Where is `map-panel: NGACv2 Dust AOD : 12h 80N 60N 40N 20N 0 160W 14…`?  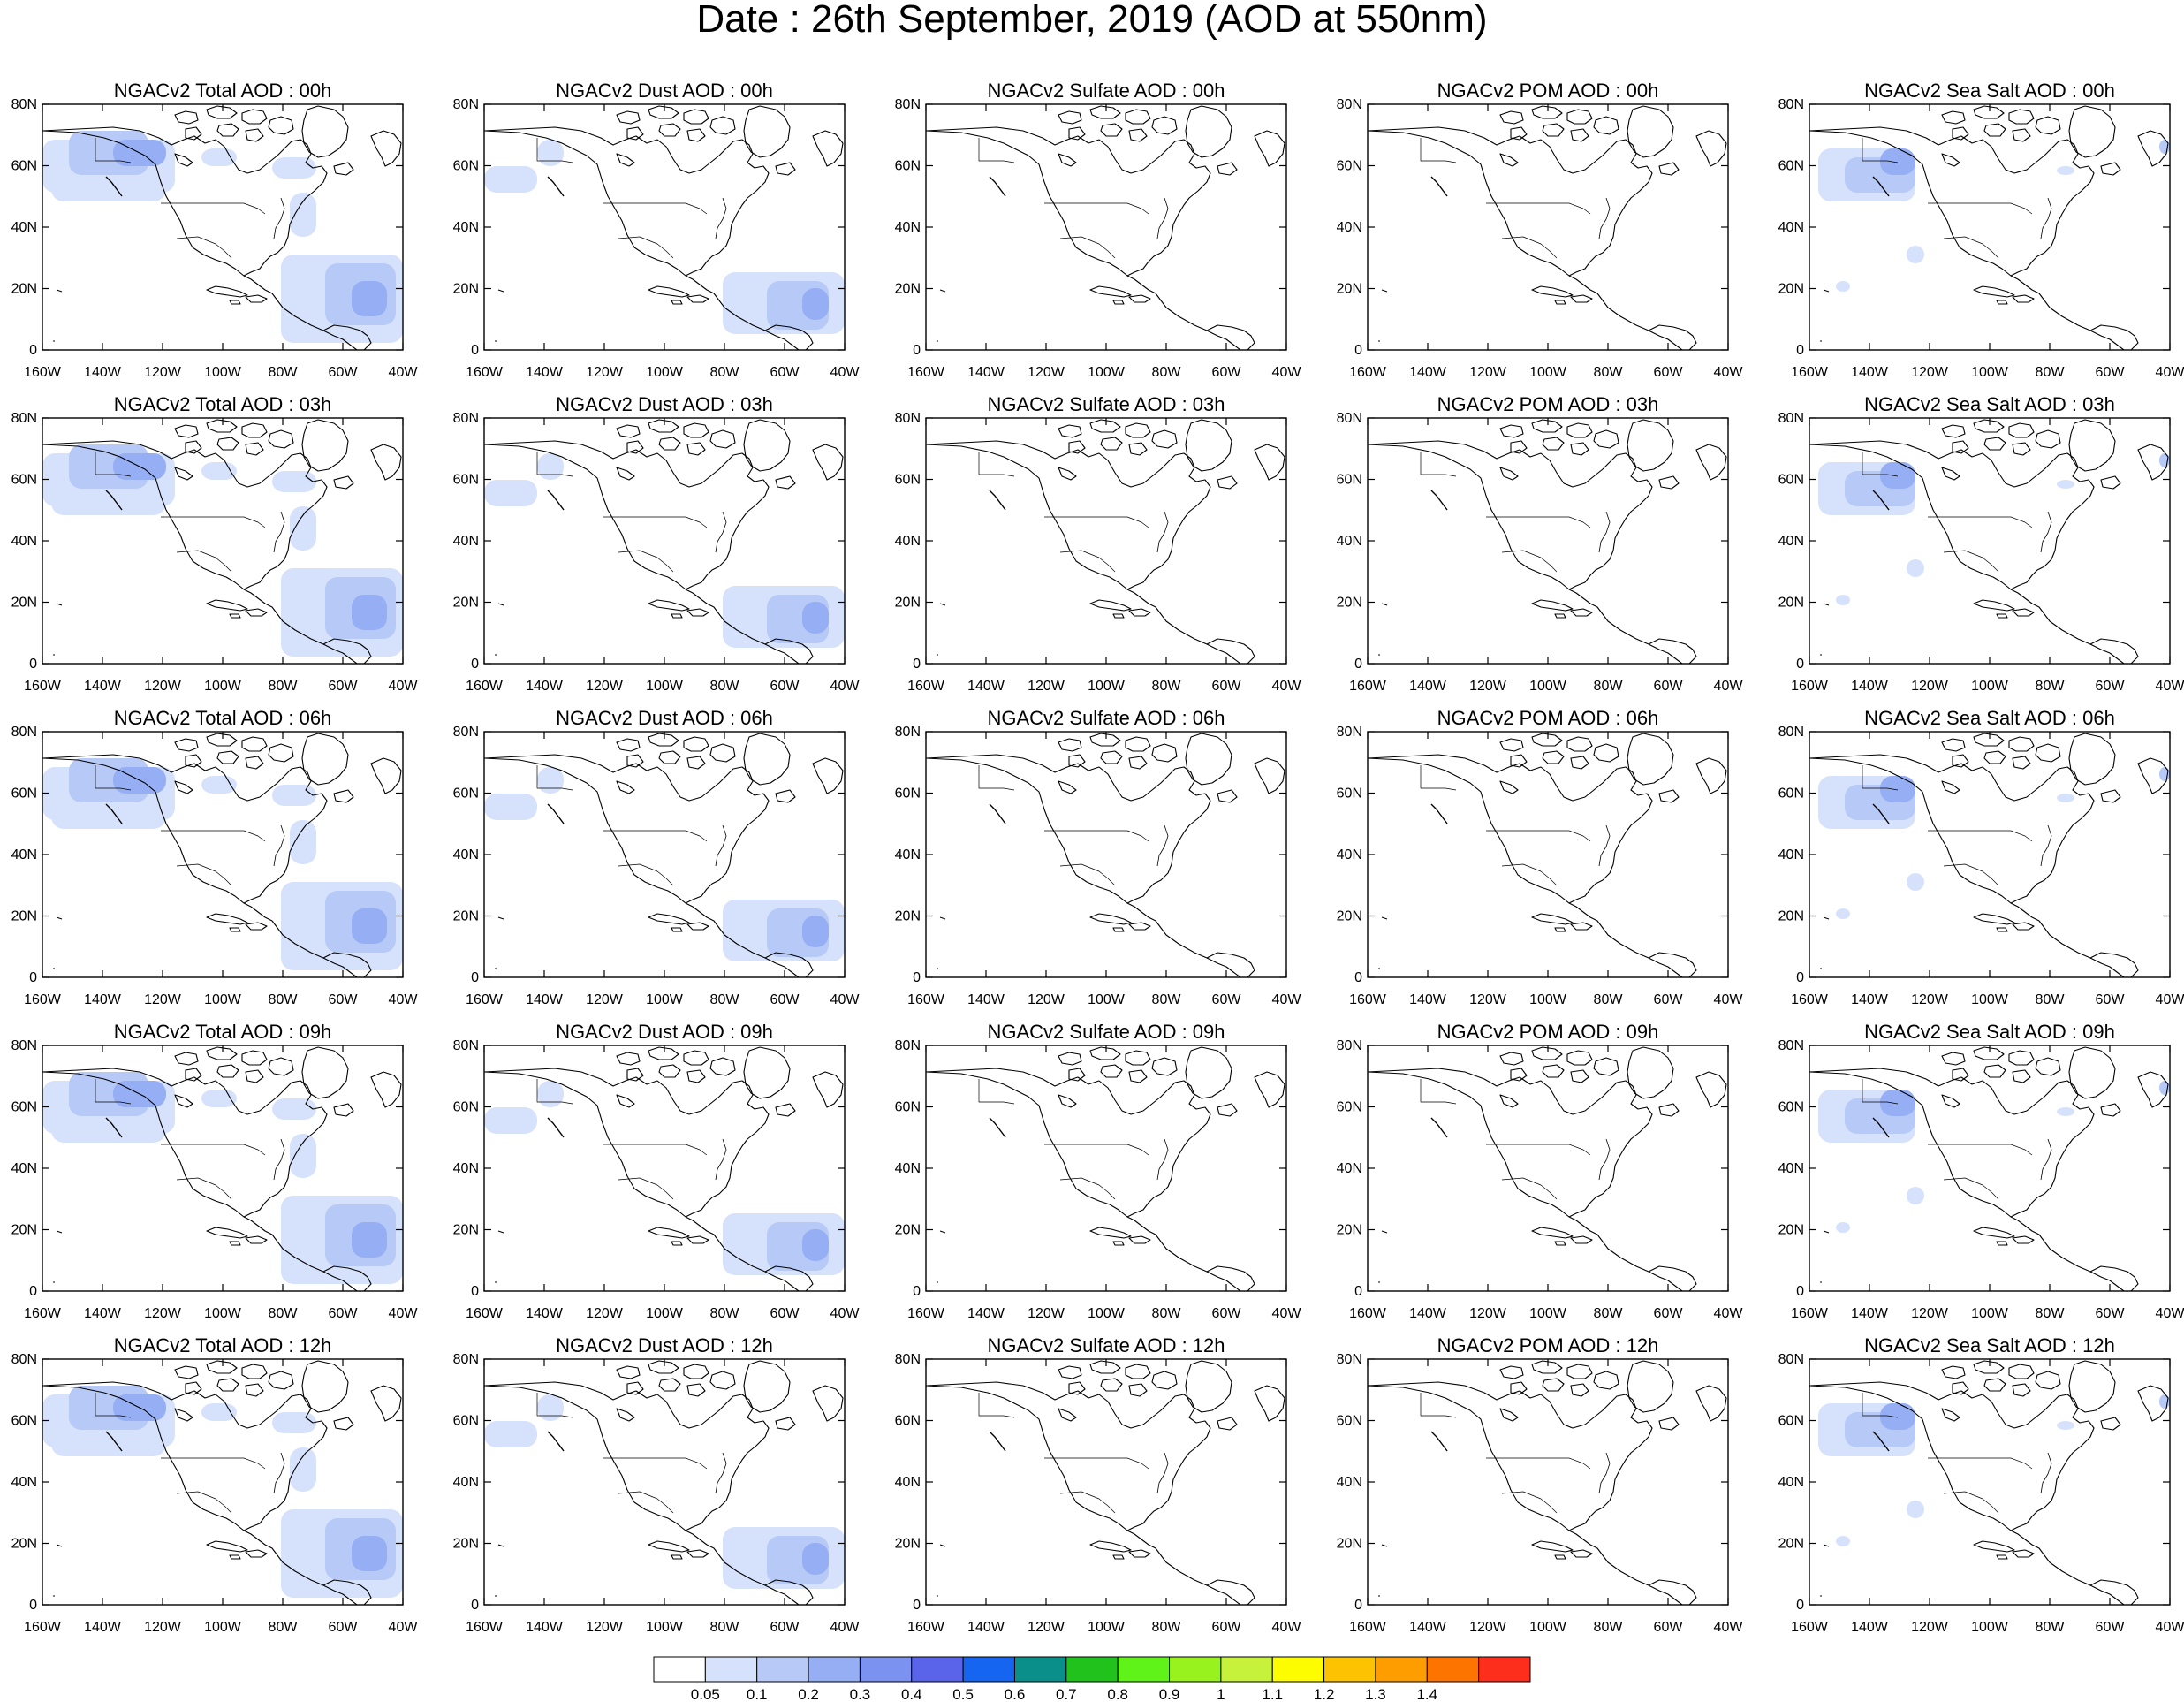 map-panel: NGACv2 Dust AOD : 12h 80N 60N 40N 20N 0 160W 14… is located at coordinates (657, 1484).